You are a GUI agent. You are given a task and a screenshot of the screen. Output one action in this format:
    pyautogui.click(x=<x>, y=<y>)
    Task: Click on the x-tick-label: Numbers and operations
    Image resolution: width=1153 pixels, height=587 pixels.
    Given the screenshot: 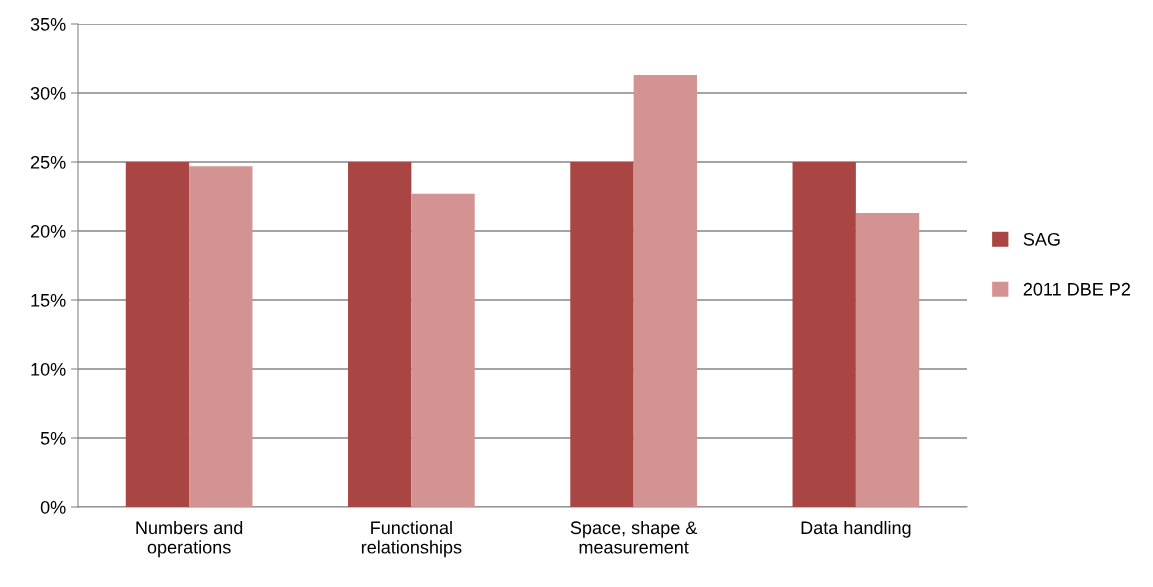 What is the action you would take?
    pyautogui.click(x=189, y=539)
    